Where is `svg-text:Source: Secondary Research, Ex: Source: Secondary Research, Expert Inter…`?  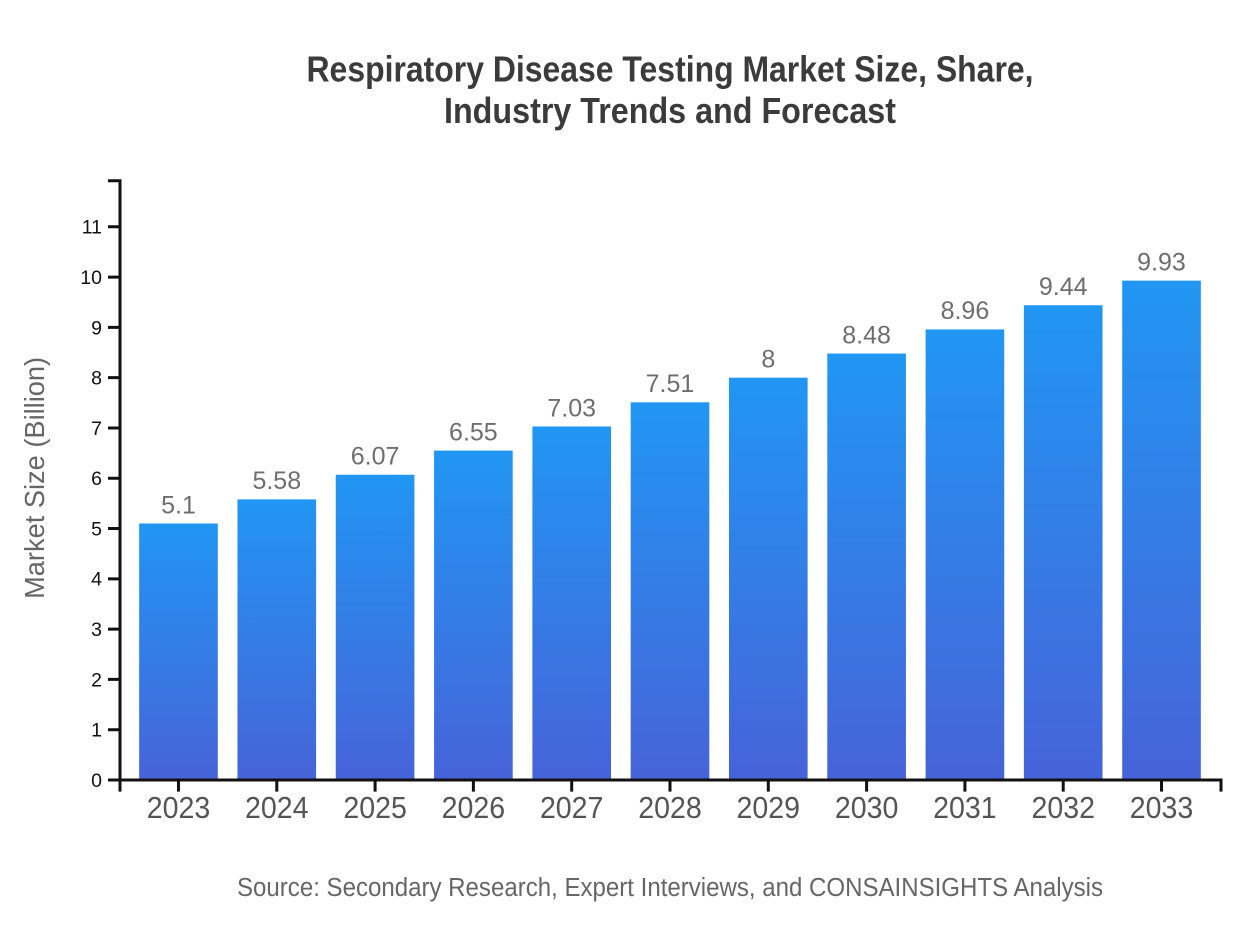 svg-text:Source: Secondary Research, Ex: Source: Secondary Research, Expert Inter… is located at coordinates (670, 888).